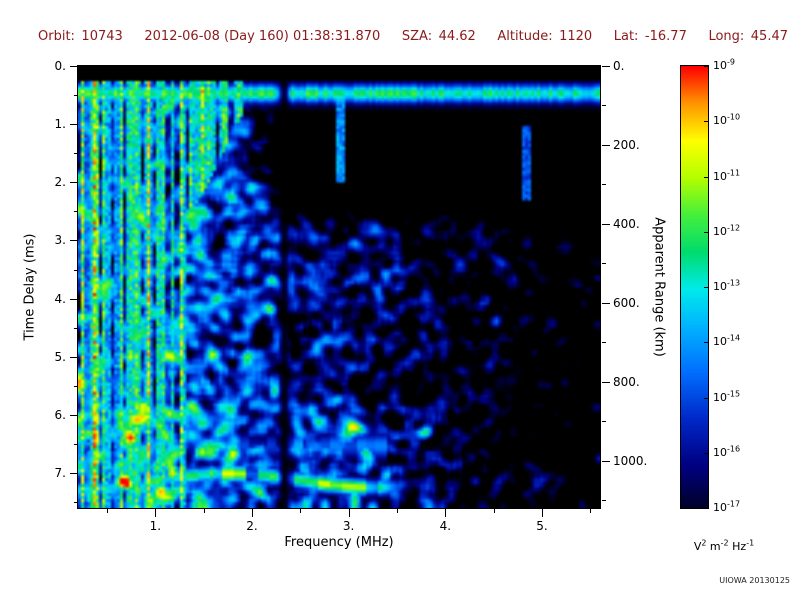  What do you see at coordinates (727, 451) in the screenshot?
I see `colorbar-tick-label: 10-16` at bounding box center [727, 451].